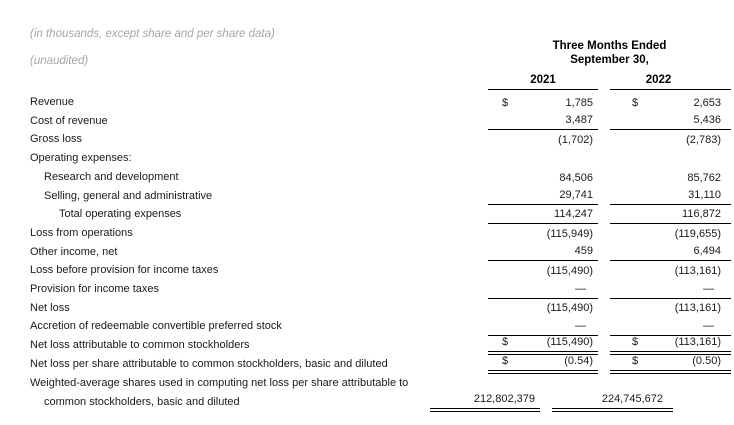 The height and width of the screenshot is (425, 734). Describe the element at coordinates (707, 120) in the screenshot. I see `value-2022: 5,436` at that location.